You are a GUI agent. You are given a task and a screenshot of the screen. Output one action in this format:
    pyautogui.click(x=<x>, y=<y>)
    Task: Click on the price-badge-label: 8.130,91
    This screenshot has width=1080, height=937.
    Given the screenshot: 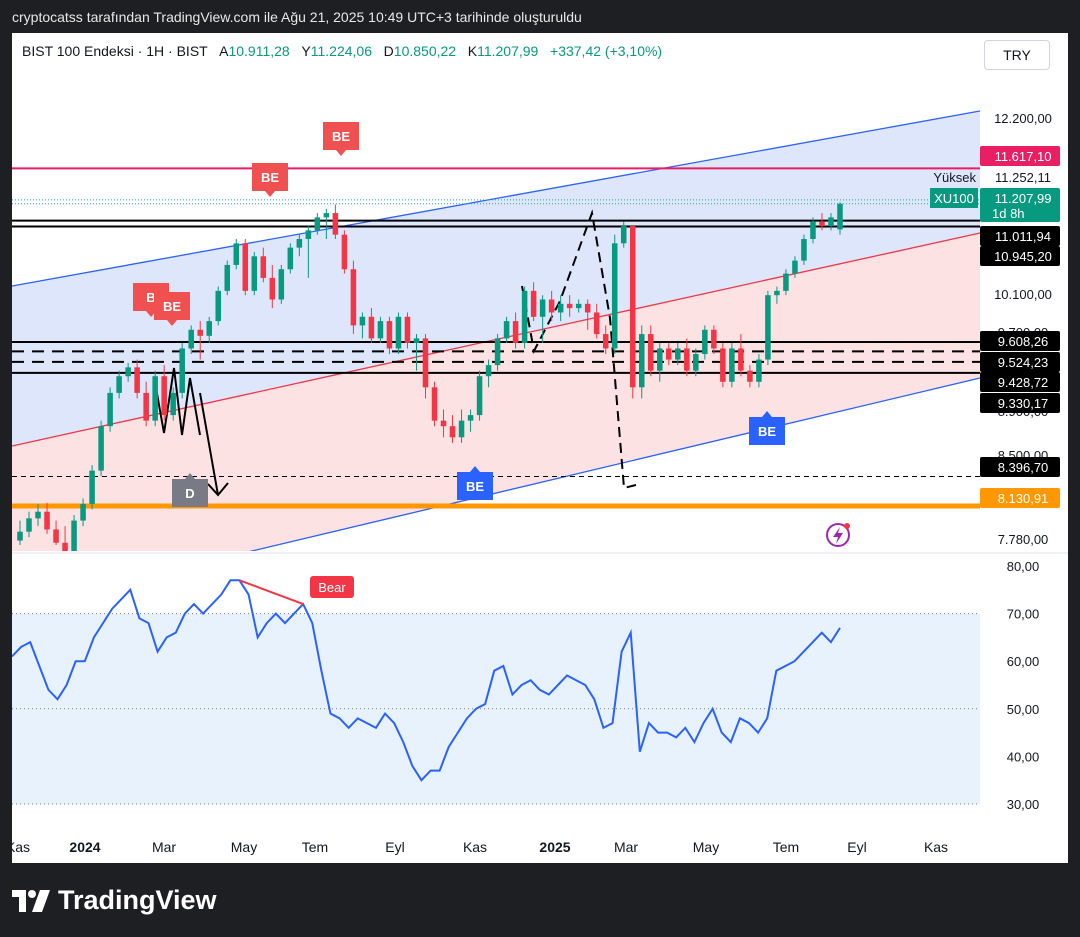 What is the action you would take?
    pyautogui.click(x=1023, y=498)
    